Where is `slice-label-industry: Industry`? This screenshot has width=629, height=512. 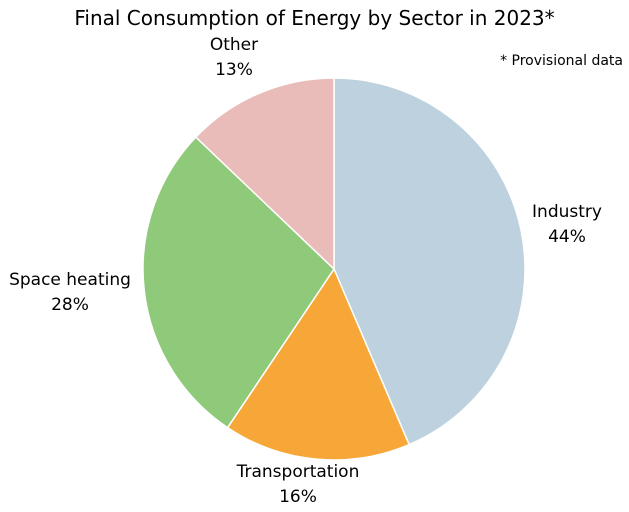
slice-label-industry: Industry is located at coordinates (567, 212).